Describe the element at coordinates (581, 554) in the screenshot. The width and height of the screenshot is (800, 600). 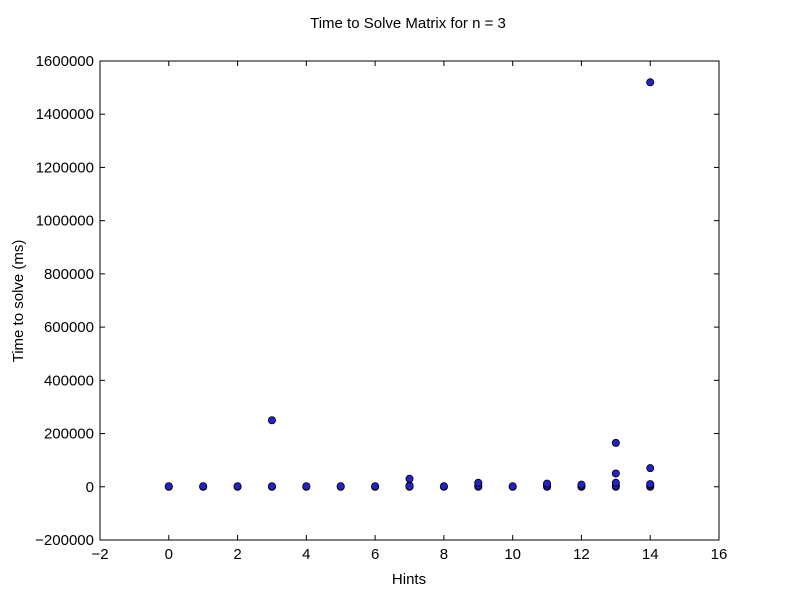
I see `x-tick-label: 12` at that location.